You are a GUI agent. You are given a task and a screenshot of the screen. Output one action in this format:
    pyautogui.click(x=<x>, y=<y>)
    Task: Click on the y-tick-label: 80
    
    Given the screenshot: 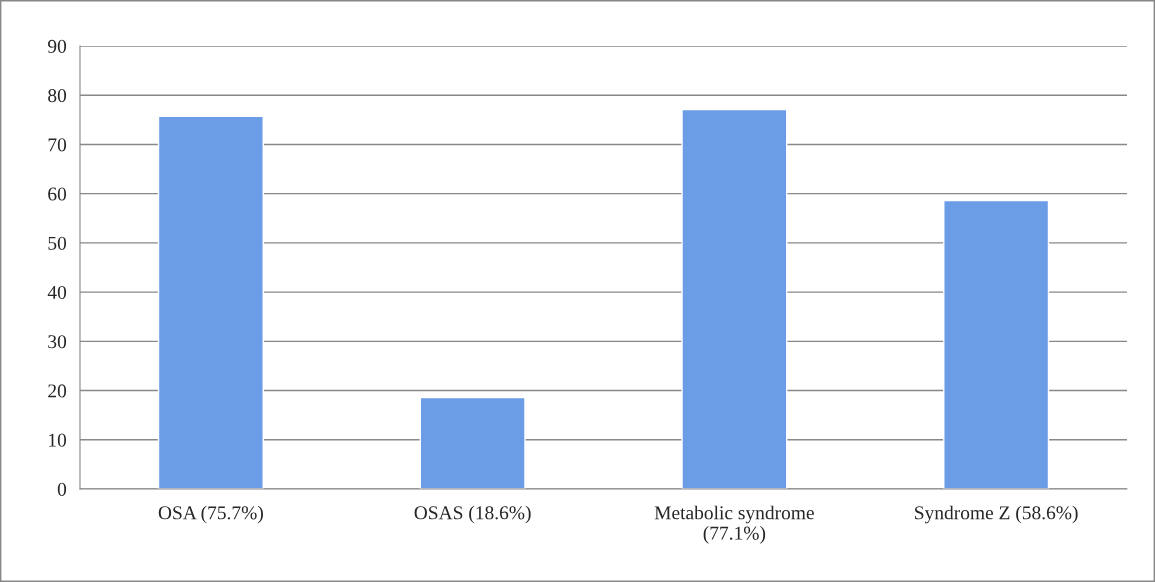 What is the action you would take?
    pyautogui.click(x=57, y=96)
    